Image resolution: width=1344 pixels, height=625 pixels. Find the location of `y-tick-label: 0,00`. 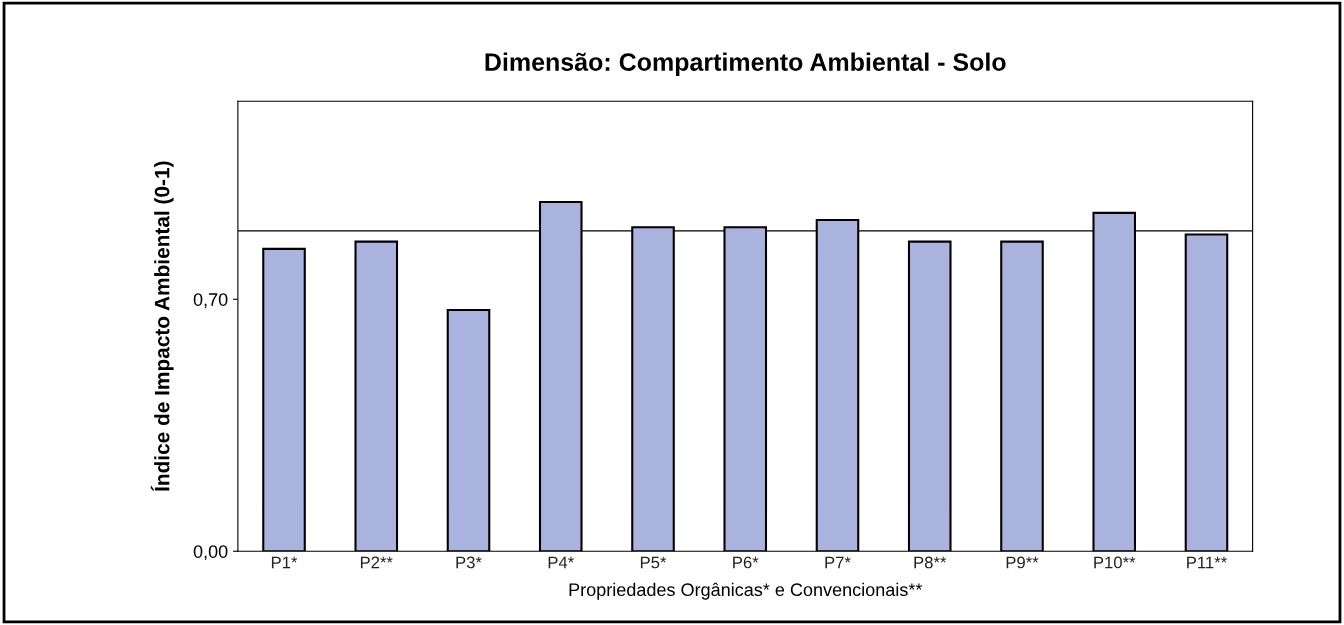

y-tick-label: 0,00 is located at coordinates (210, 553).